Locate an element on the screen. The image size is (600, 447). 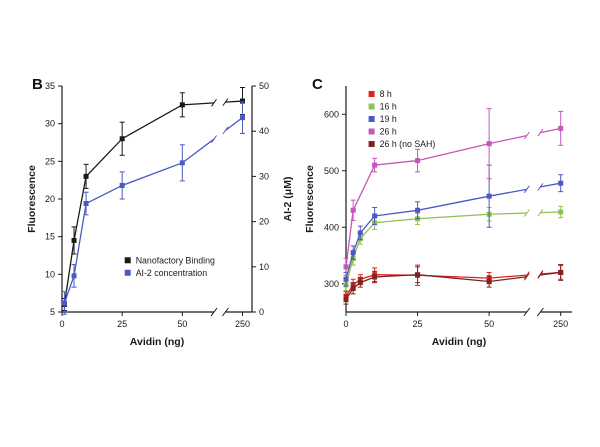
legend-C: 8 h 16 h 19 h 26 h 26 h (no SAH) is located at coordinates (402, 119).